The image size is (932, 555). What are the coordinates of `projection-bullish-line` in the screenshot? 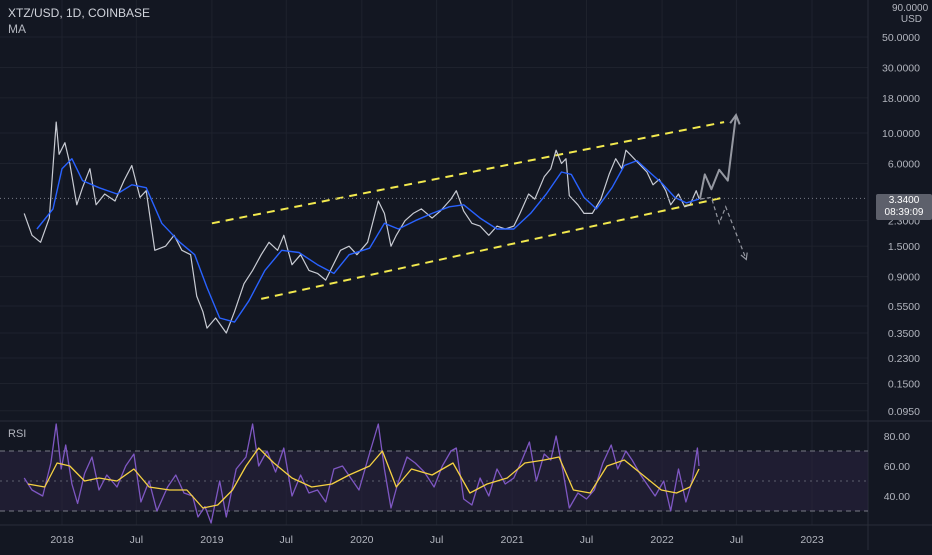 It's located at (717, 157).